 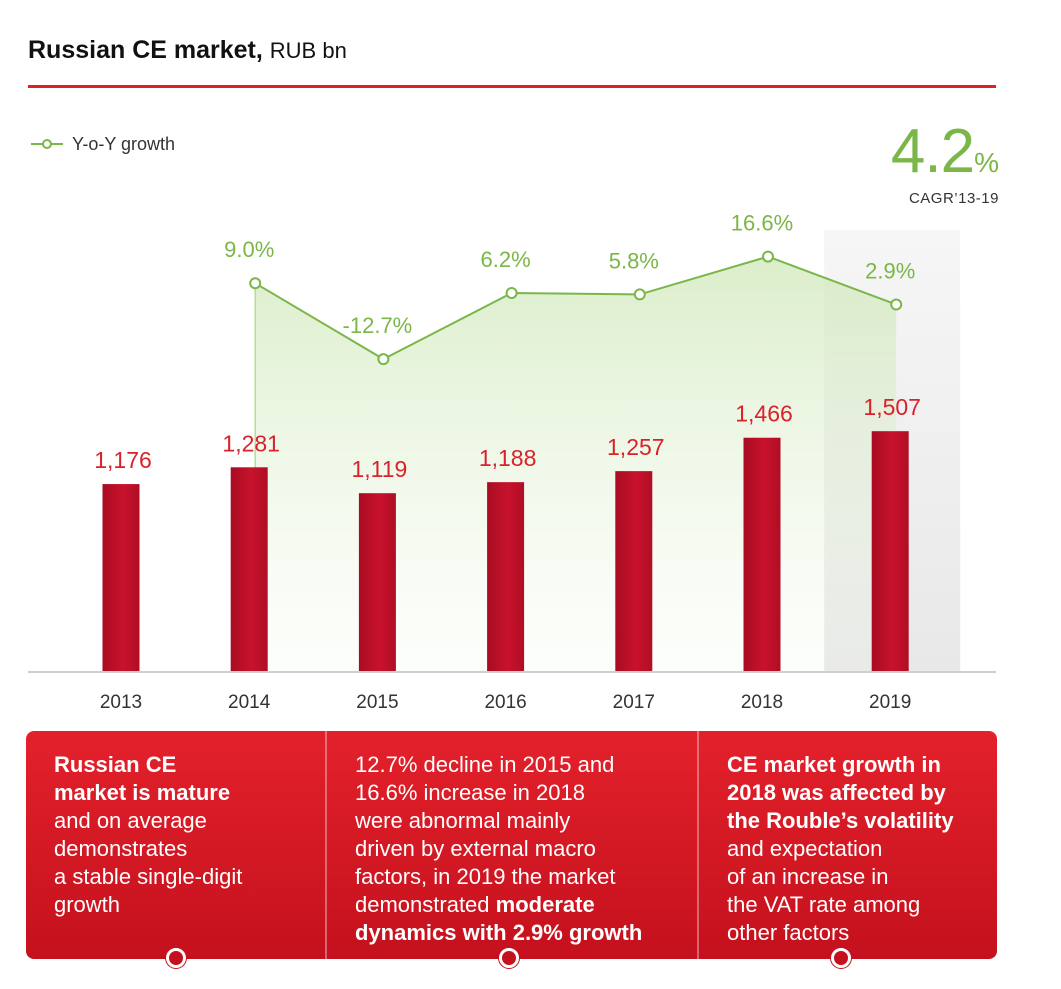 I want to click on growth-point-2019, so click(x=896, y=304).